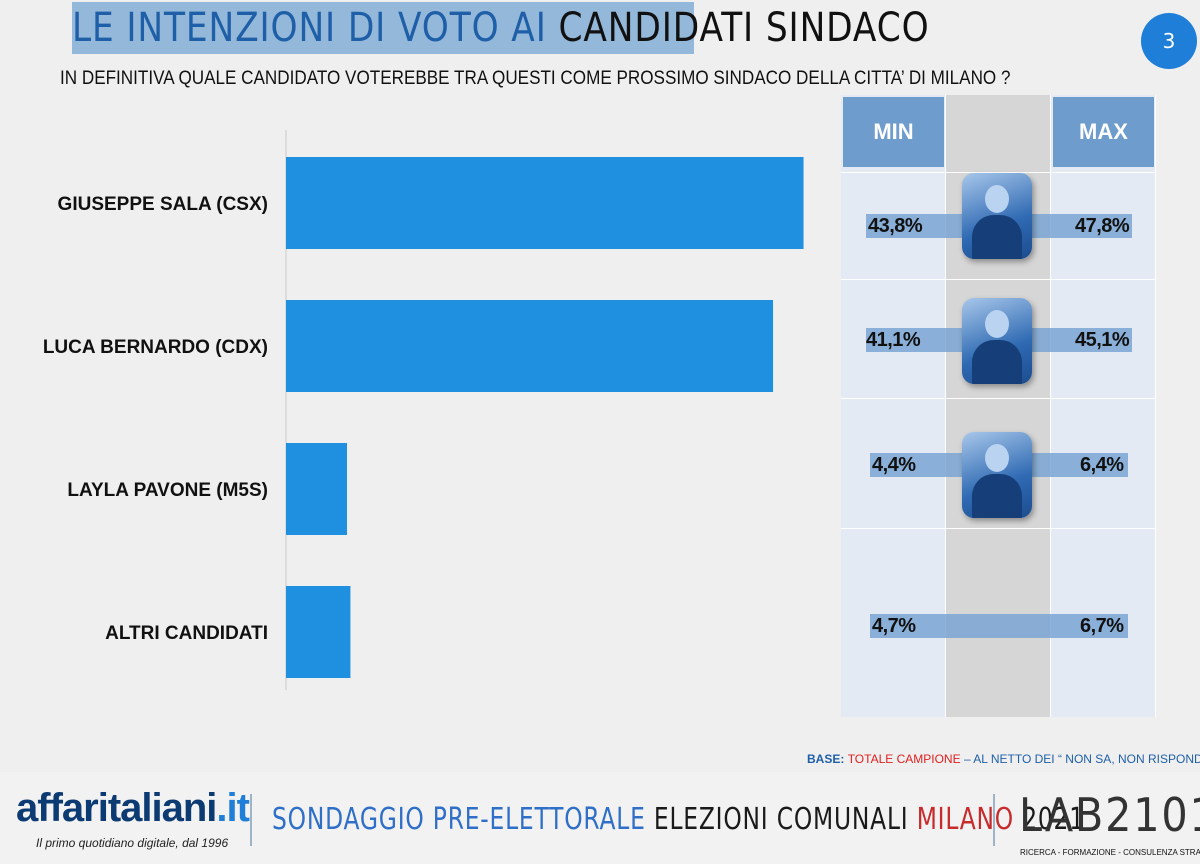 The image size is (1200, 864). Describe the element at coordinates (186, 633) in the screenshot. I see `chart-category-label: ALTRI CANDIDATI` at that location.